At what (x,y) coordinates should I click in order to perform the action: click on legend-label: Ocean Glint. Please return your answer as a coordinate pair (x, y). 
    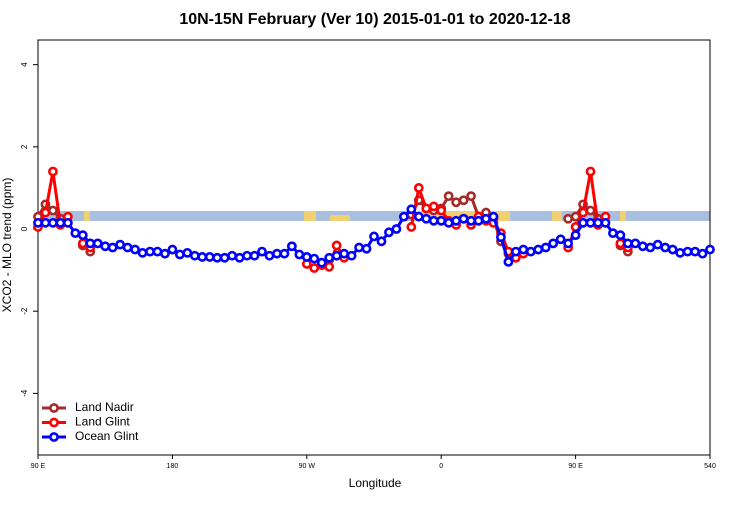
    Looking at the image, I should click on (107, 436).